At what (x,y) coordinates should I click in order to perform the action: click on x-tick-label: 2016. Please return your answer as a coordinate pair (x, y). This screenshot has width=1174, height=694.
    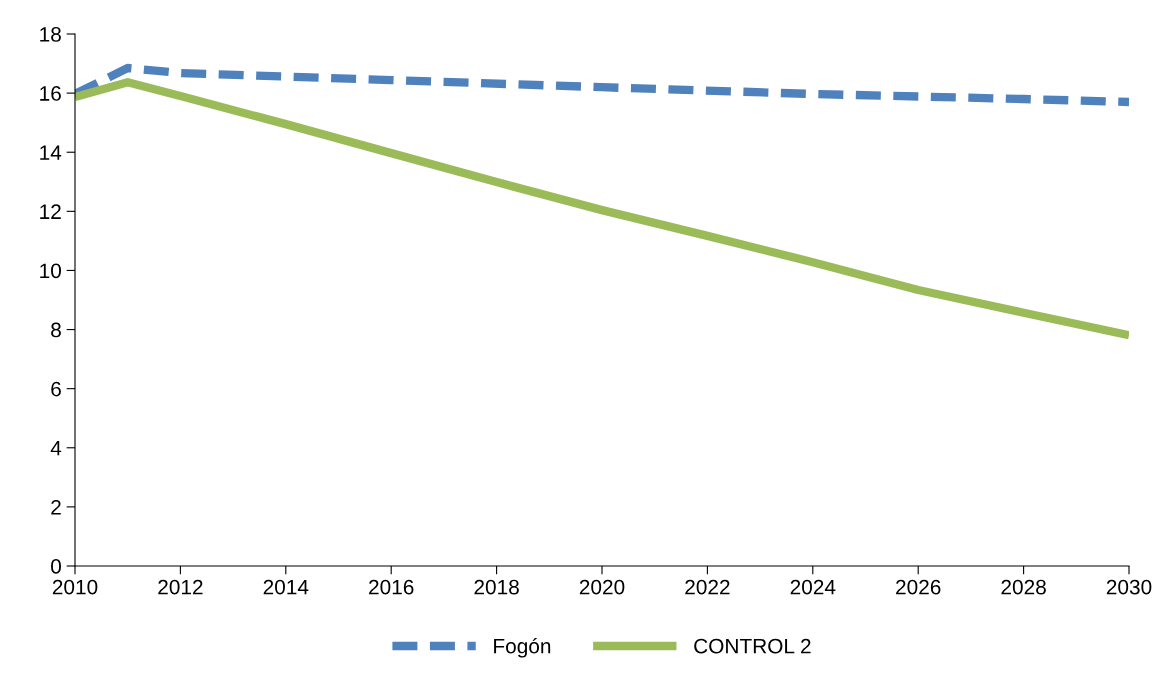
    Looking at the image, I should click on (391, 587).